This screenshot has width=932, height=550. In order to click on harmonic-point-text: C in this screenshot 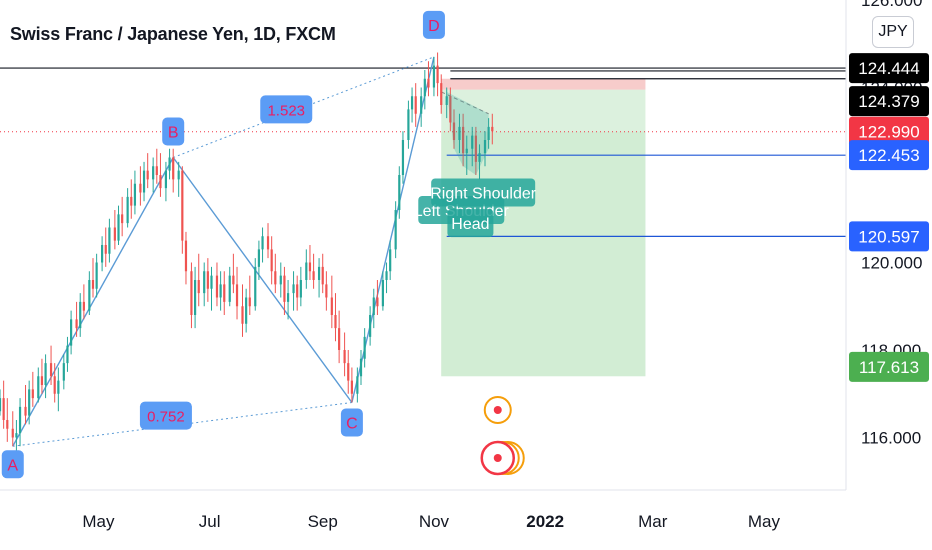, I will do `click(352, 424)`.